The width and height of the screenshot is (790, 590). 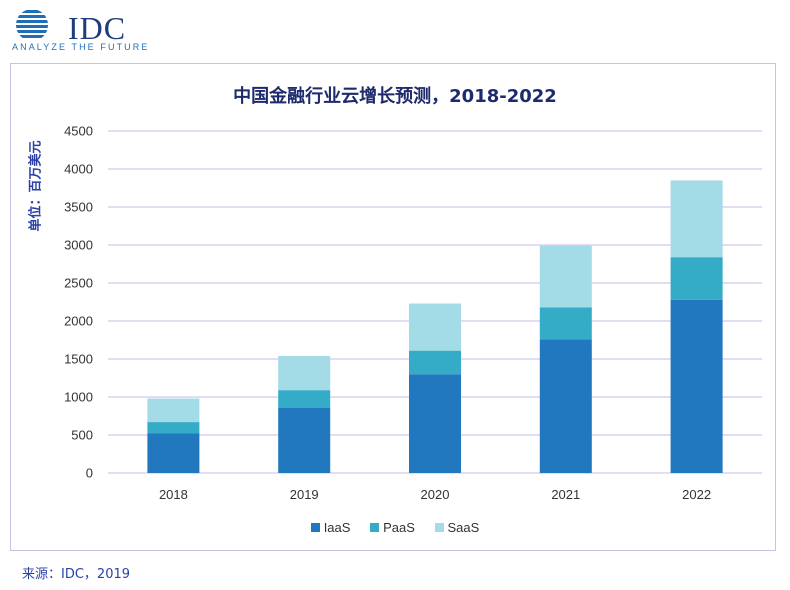 I want to click on bar-iaas-2021, so click(x=565, y=406).